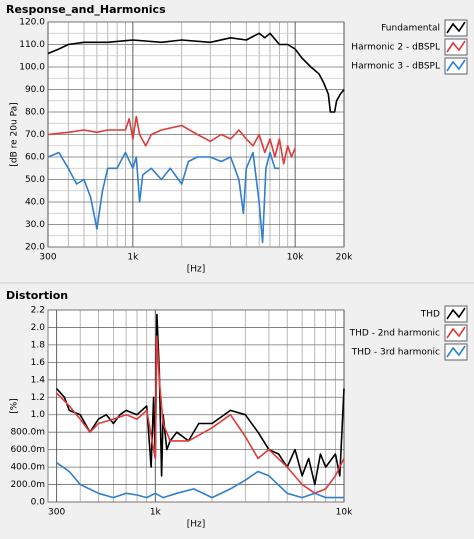 This screenshot has width=474, height=539. What do you see at coordinates (38, 380) in the screenshot?
I see `y-tick-label: 1.4` at bounding box center [38, 380].